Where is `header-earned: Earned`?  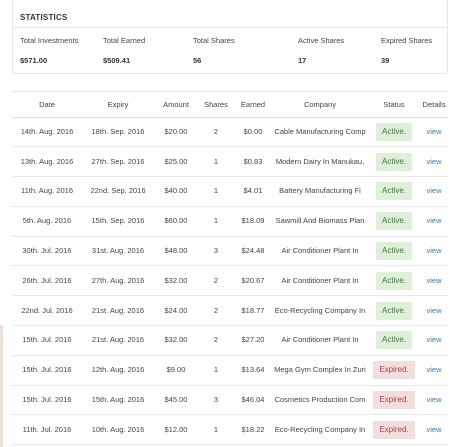
header-earned: Earned is located at coordinates (253, 105).